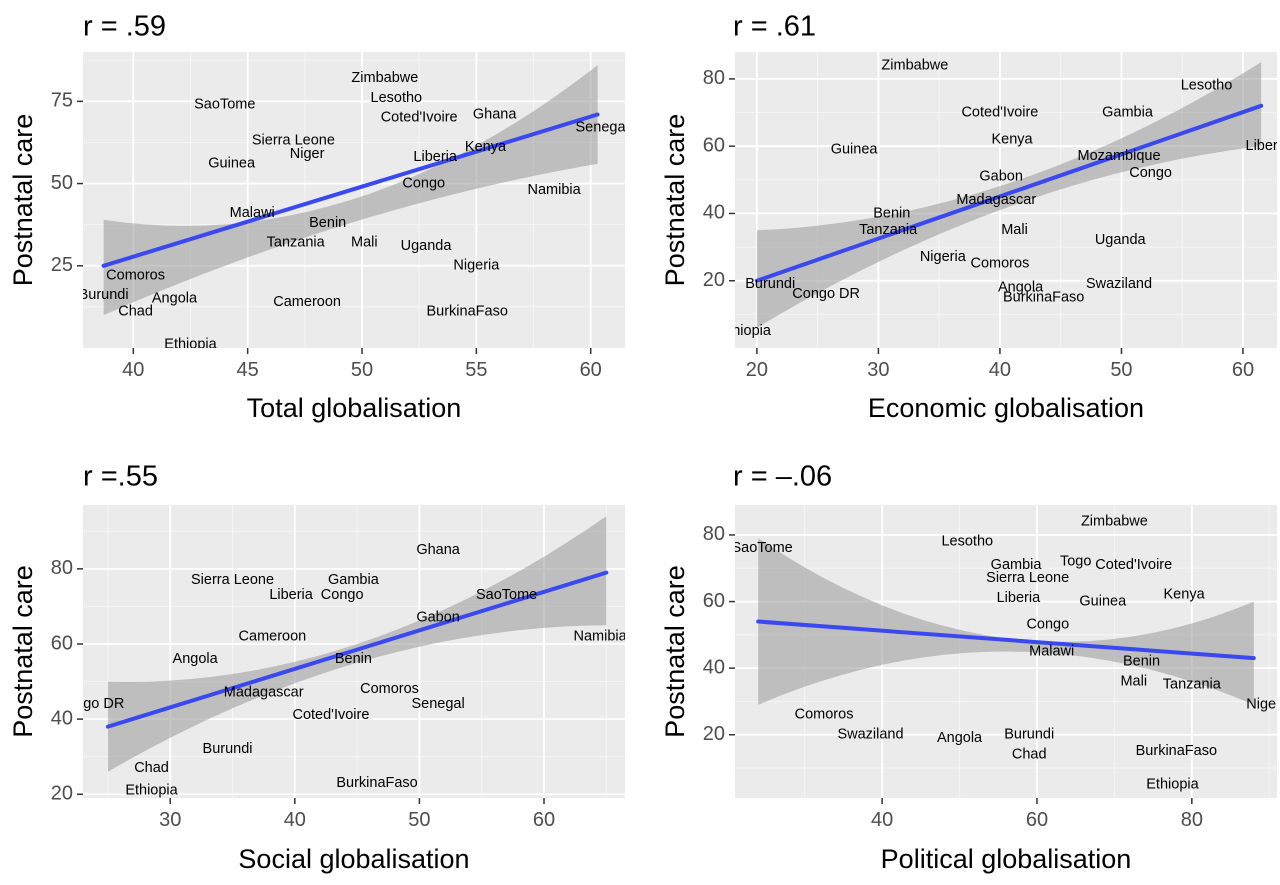 The width and height of the screenshot is (1280, 885). I want to click on point-label: Malawi, so click(1051, 651).